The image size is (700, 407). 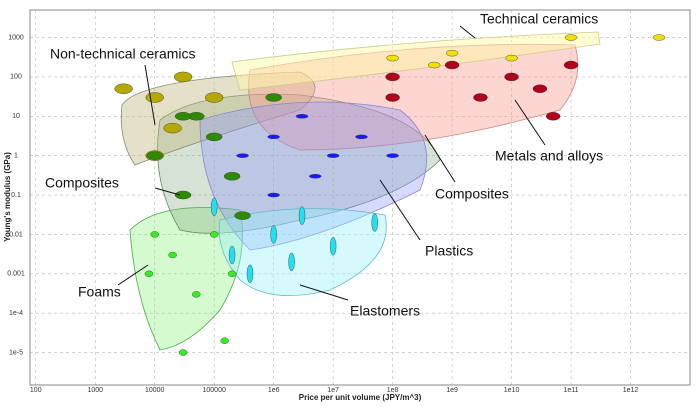 I want to click on y-tick-label: 0.001, so click(x=16, y=274).